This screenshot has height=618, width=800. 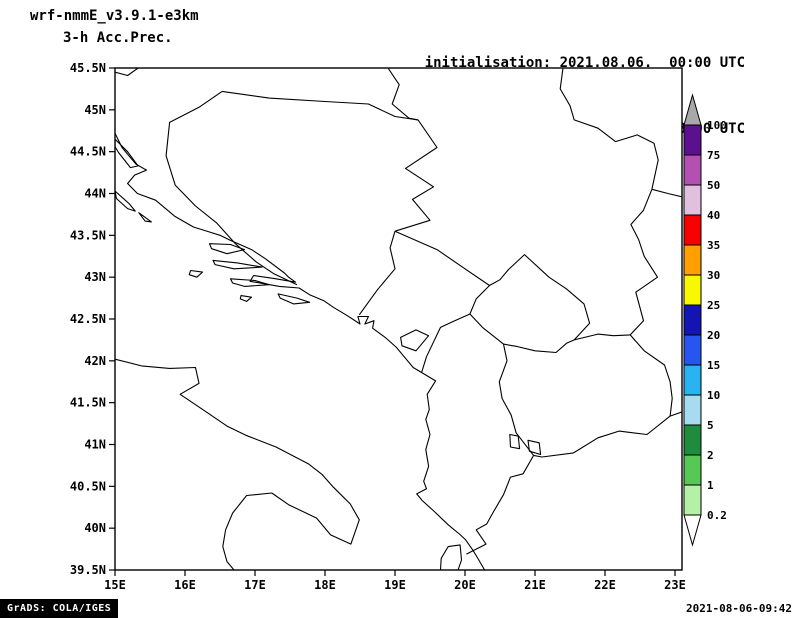 What do you see at coordinates (88, 486) in the screenshot?
I see `lat-tick-label: 40.5N` at bounding box center [88, 486].